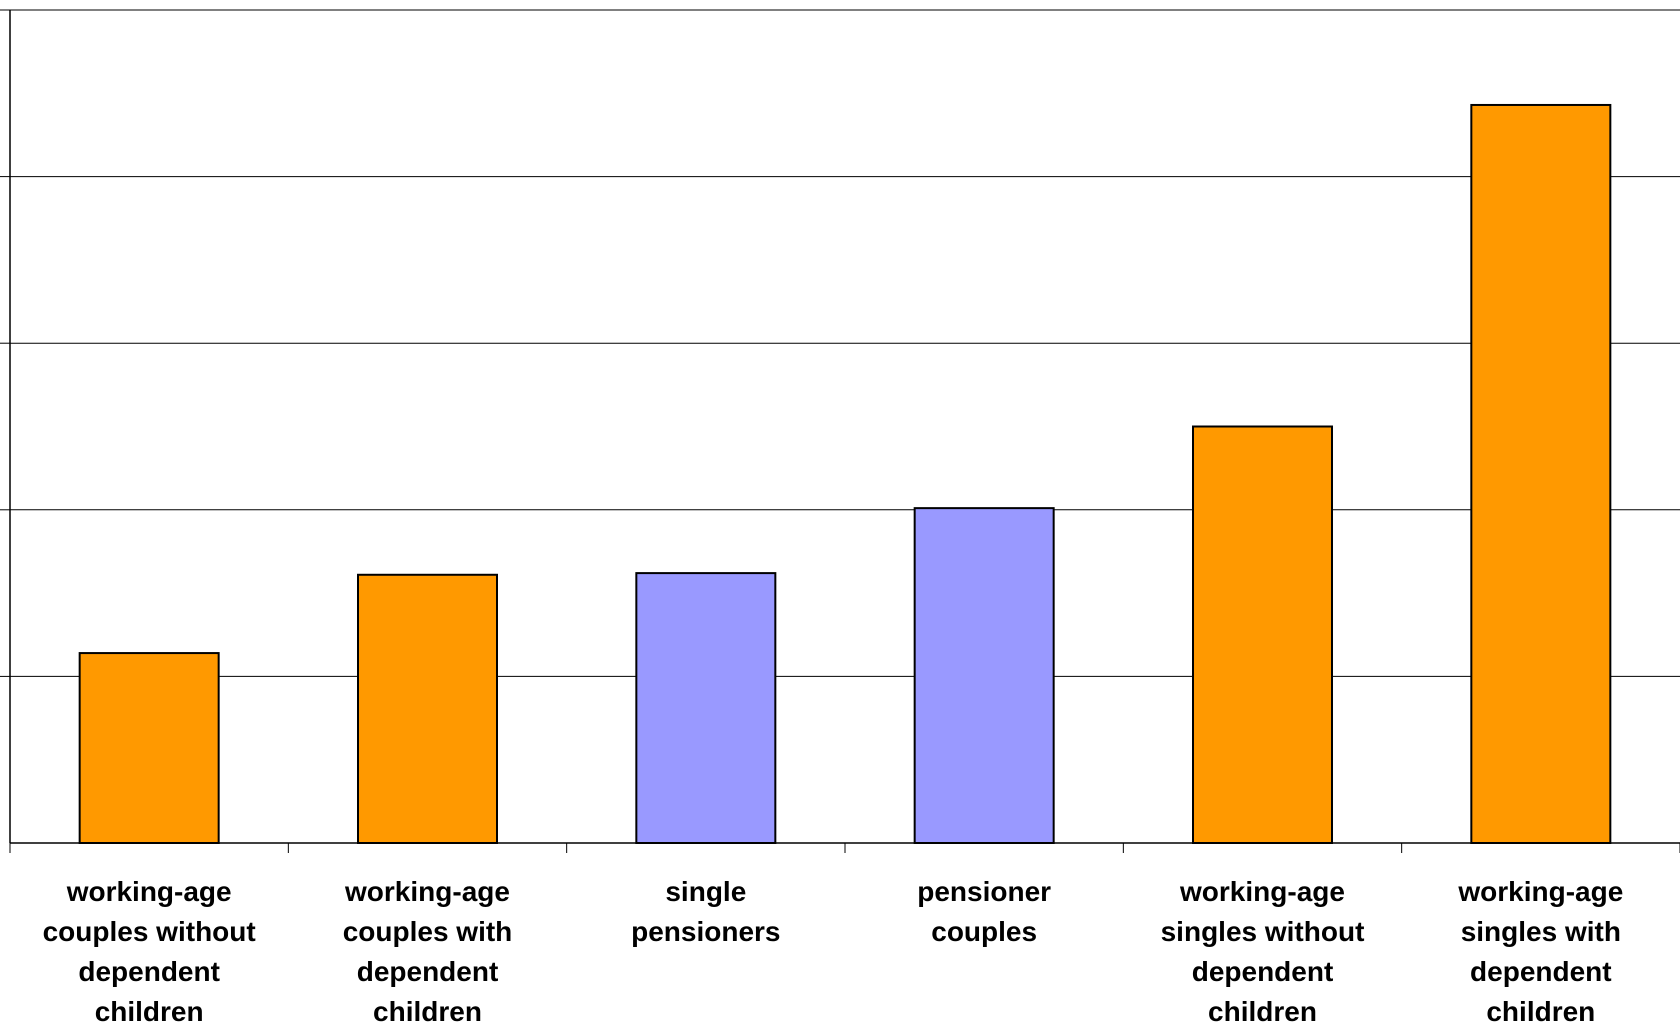 This screenshot has width=1680, height=1025. I want to click on x-tick-label-line: singles without, so click(1262, 931).